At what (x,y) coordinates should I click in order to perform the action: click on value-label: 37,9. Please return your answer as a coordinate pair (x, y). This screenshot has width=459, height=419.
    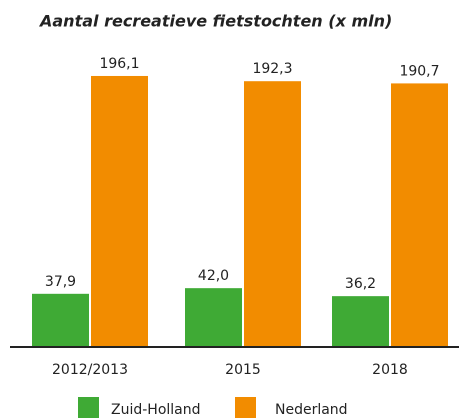
    Looking at the image, I should click on (60, 282).